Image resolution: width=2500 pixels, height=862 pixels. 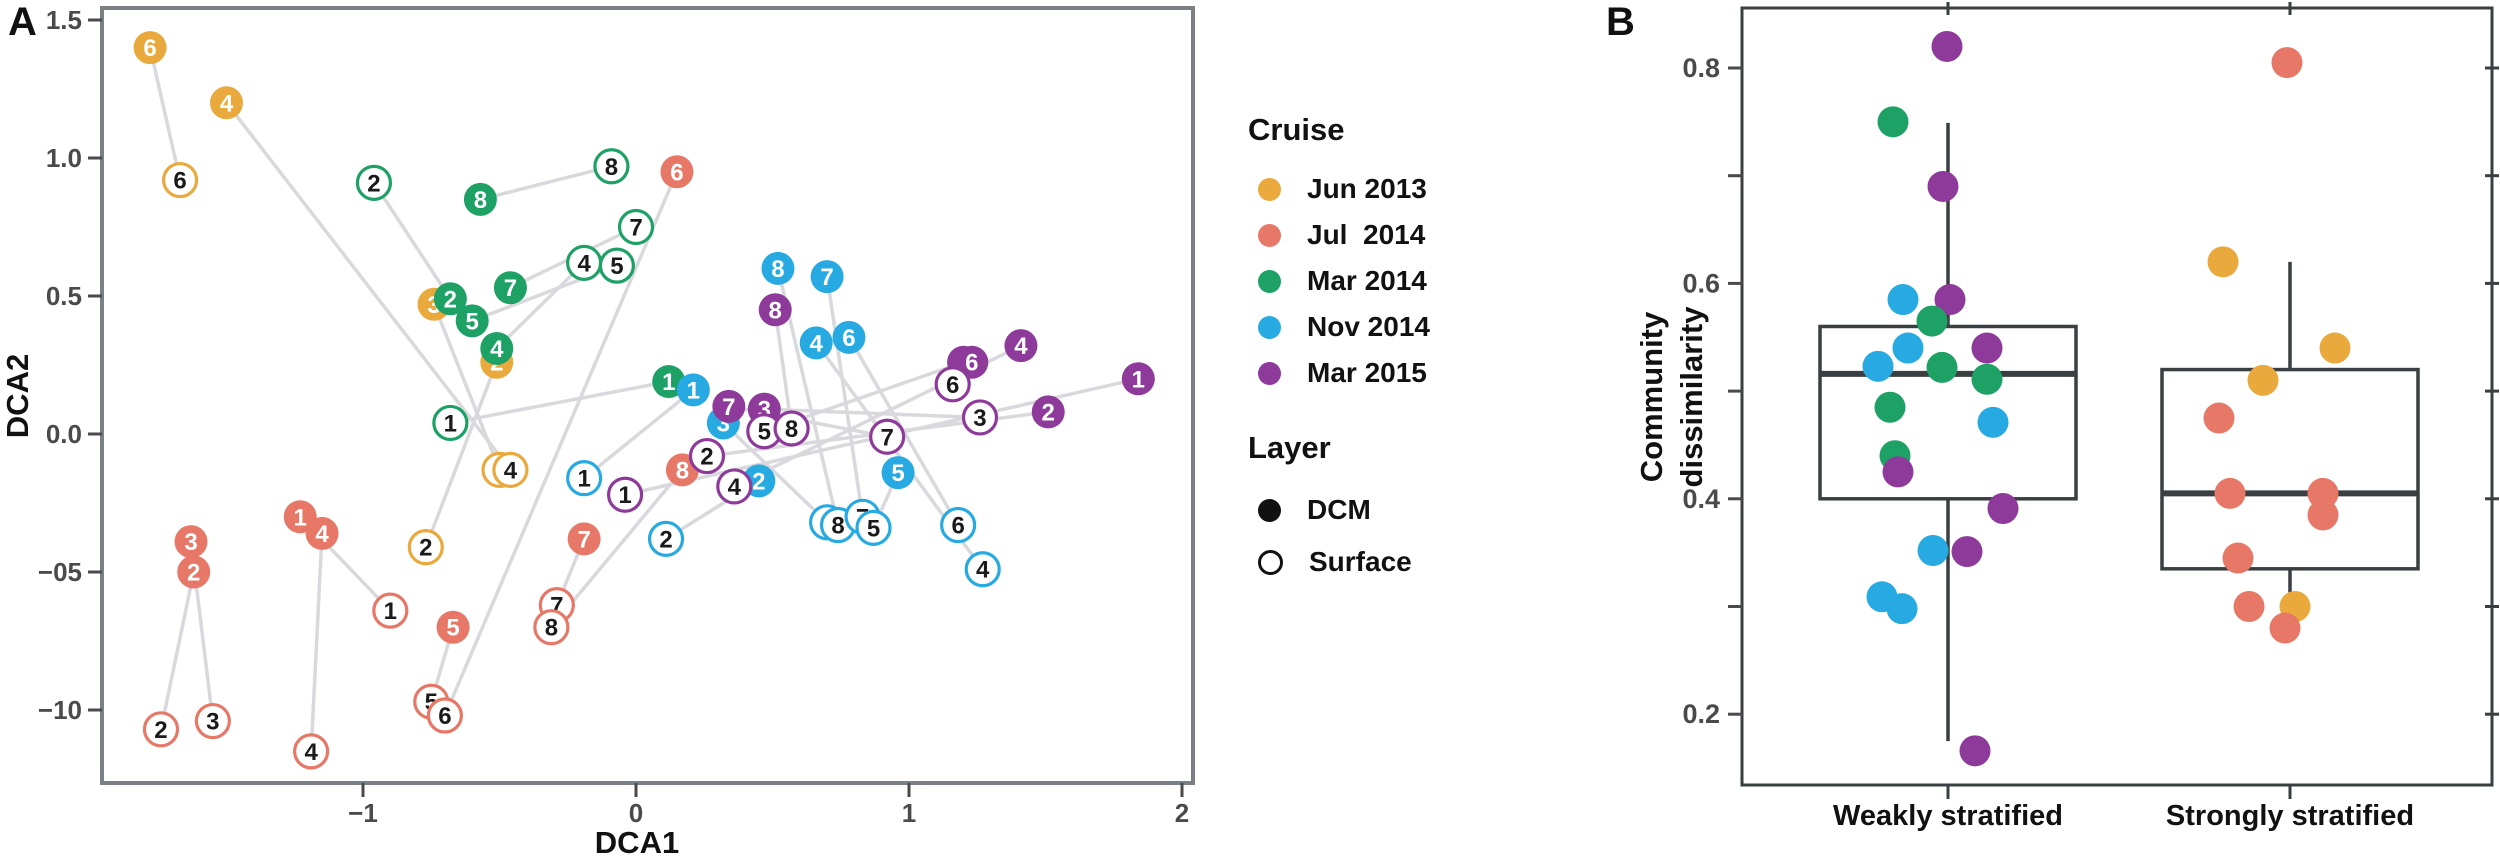 What do you see at coordinates (1701, 68) in the screenshot?
I see `y-tick-label: 0.8` at bounding box center [1701, 68].